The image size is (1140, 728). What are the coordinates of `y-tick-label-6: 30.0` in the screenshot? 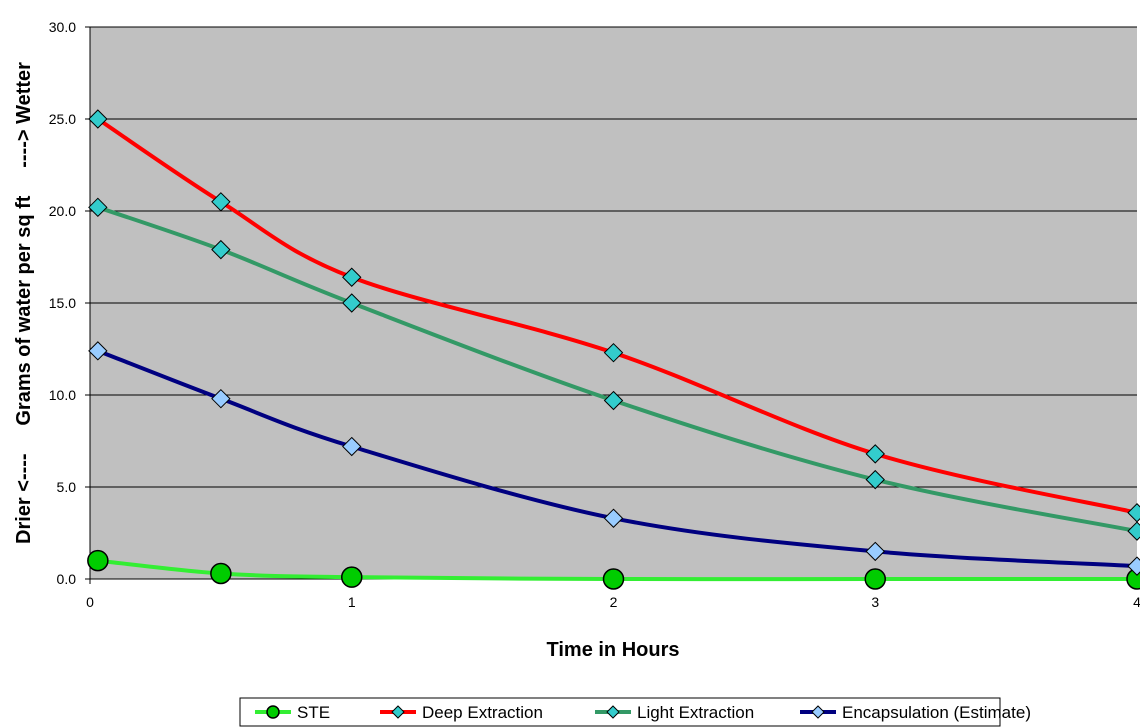 It's located at (62, 27).